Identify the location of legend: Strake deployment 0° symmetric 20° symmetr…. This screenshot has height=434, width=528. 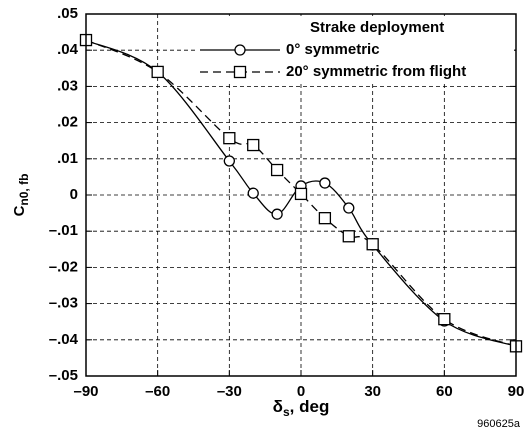
(355, 50).